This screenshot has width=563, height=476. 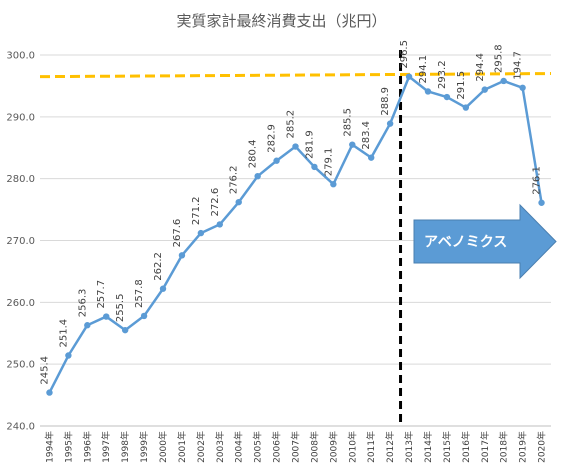 I want to click on x-tick-label: 2002年, so click(x=201, y=447).